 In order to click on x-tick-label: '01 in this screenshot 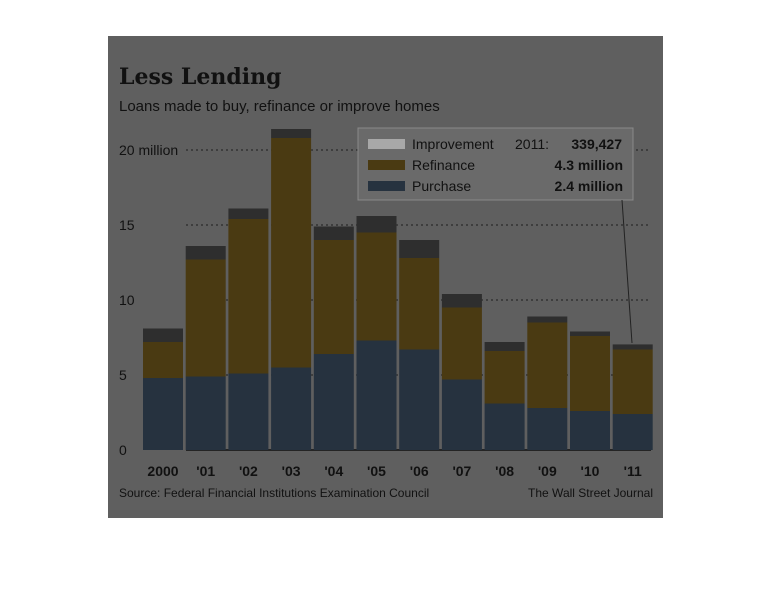, I will do `click(205, 471)`.